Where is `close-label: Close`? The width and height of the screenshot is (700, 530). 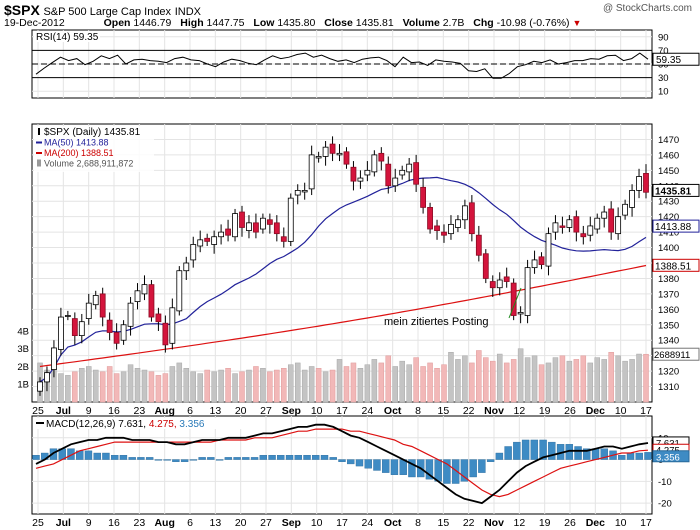
close-label: Close is located at coordinates (338, 23).